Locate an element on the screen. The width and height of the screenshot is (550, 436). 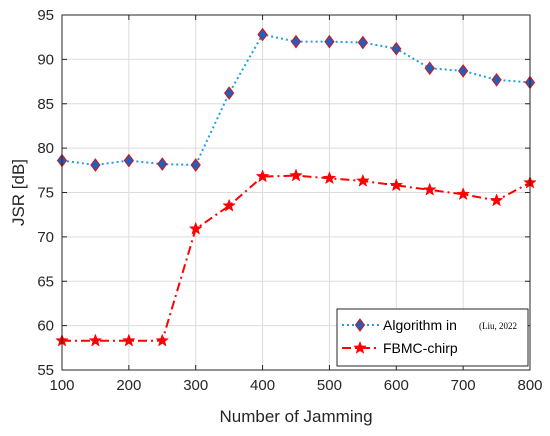
x-tick-label: 500 is located at coordinates (329, 385).